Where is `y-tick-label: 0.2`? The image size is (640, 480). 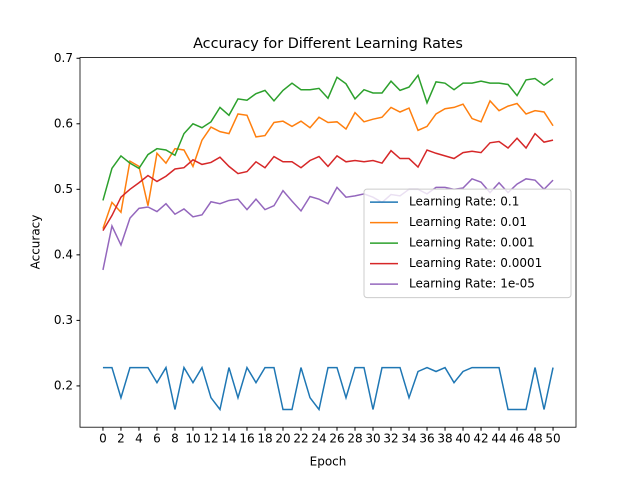 y-tick-label: 0.2 is located at coordinates (63, 385).